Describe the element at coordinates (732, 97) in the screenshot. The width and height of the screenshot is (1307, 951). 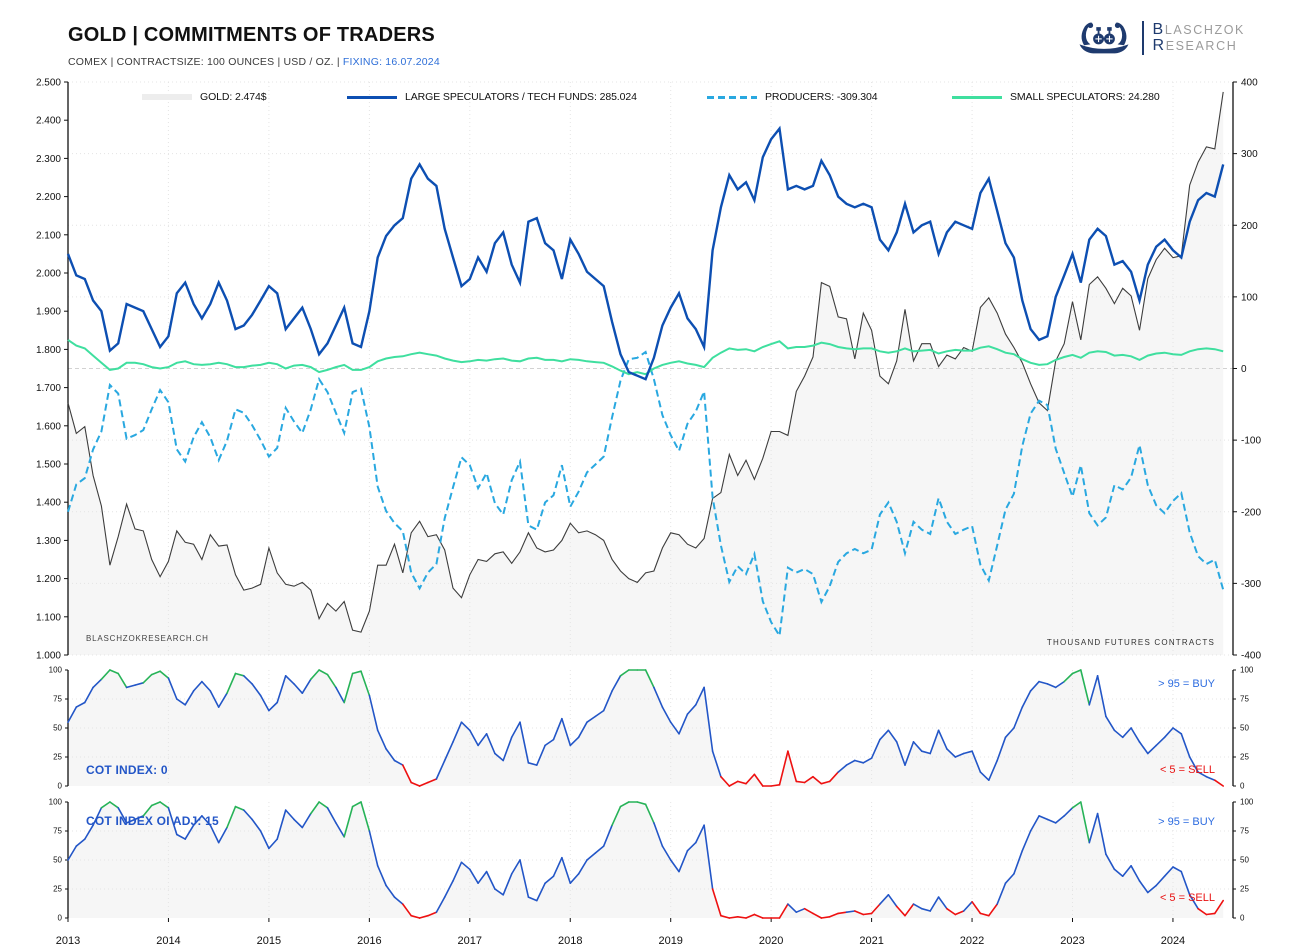
I see `producers-swatch` at that location.